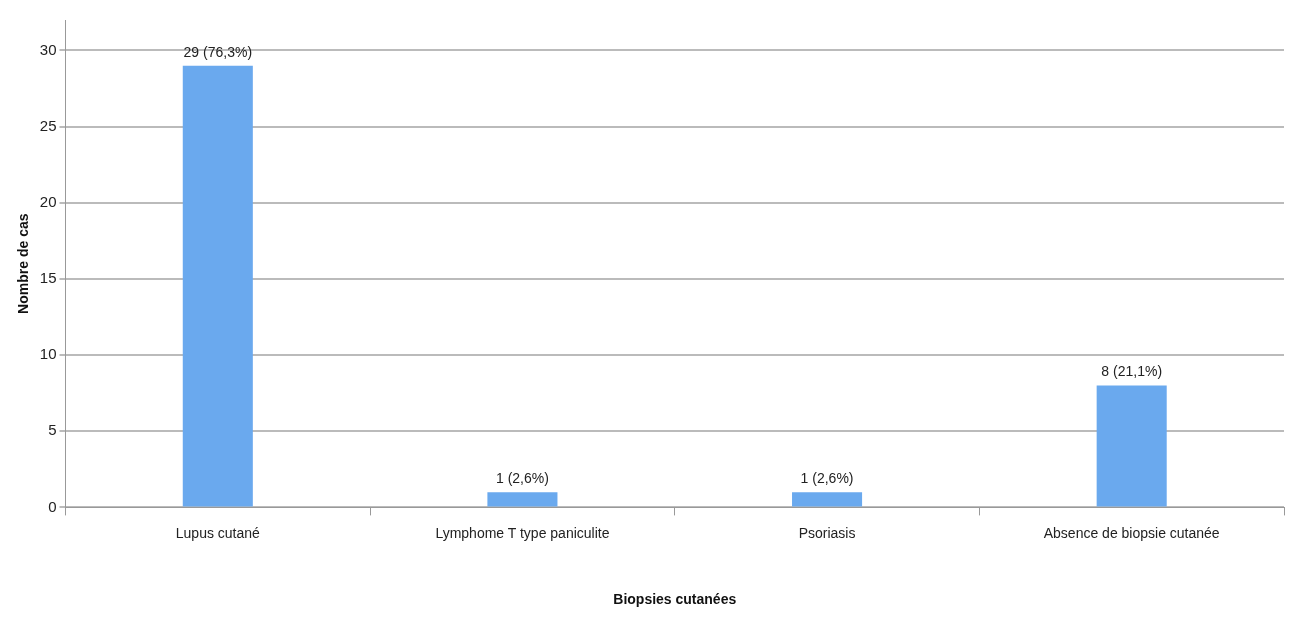  I want to click on data-label: 8 (21,1%), so click(1132, 371).